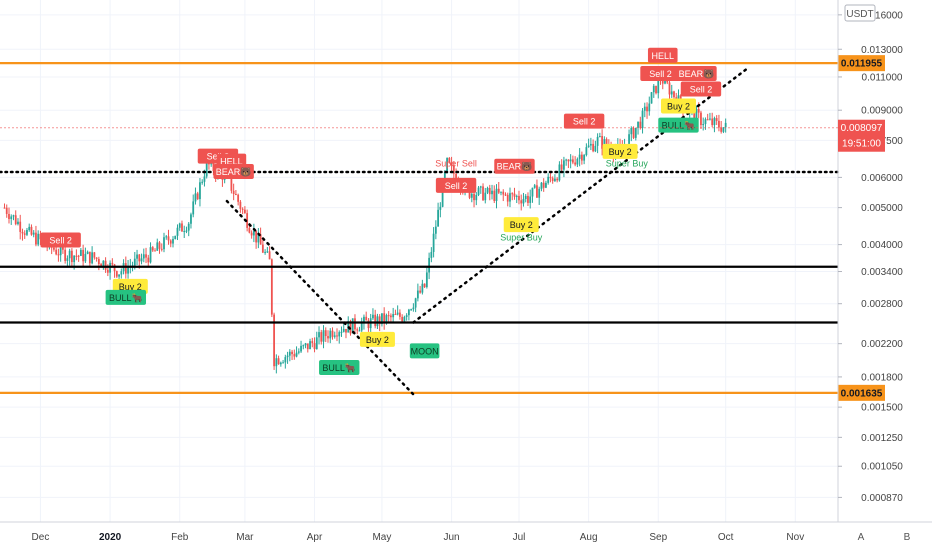 Image resolution: width=932 pixels, height=550 pixels. What do you see at coordinates (452, 537) in the screenshot?
I see `x-tick-label: Jun` at bounding box center [452, 537].